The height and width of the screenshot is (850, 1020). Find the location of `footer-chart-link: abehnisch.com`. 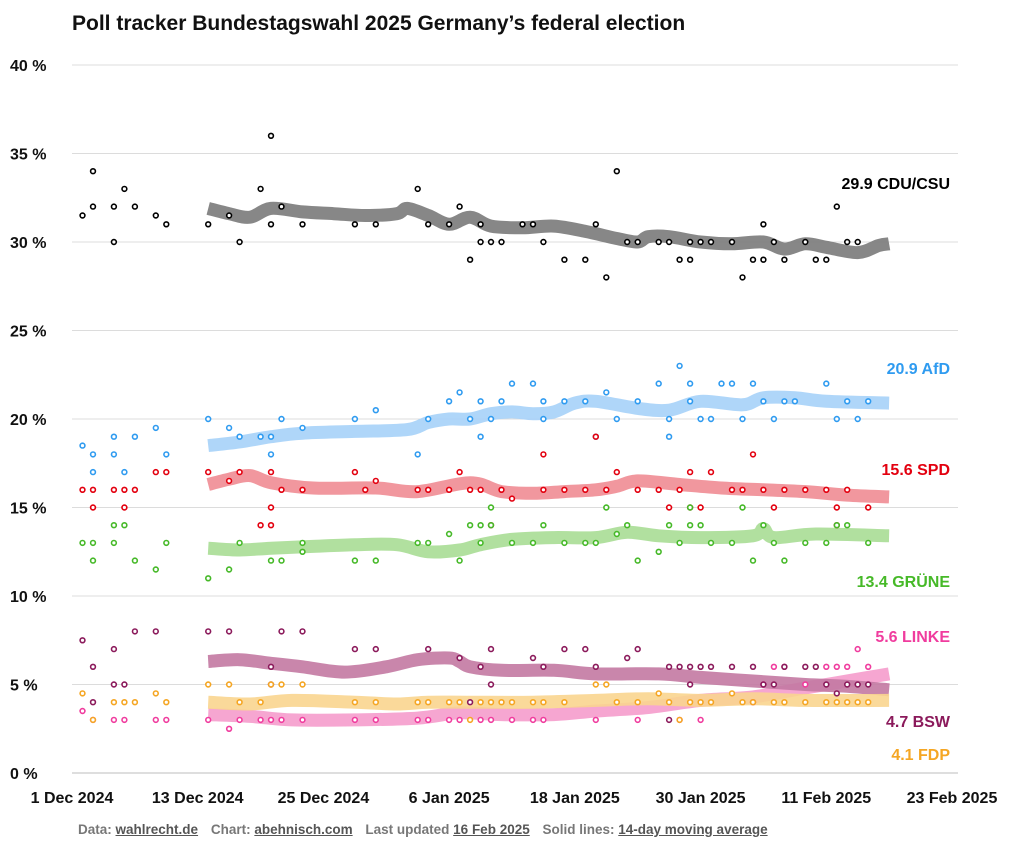

footer-chart-link: abehnisch.com is located at coordinates (303, 829).